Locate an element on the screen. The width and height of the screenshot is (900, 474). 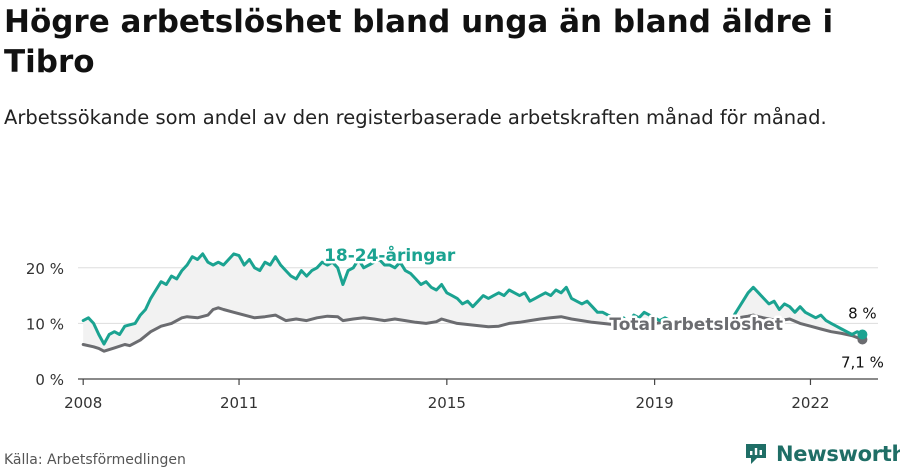
youth-series-label: 18-24-åringar is located at coordinates (390, 255).